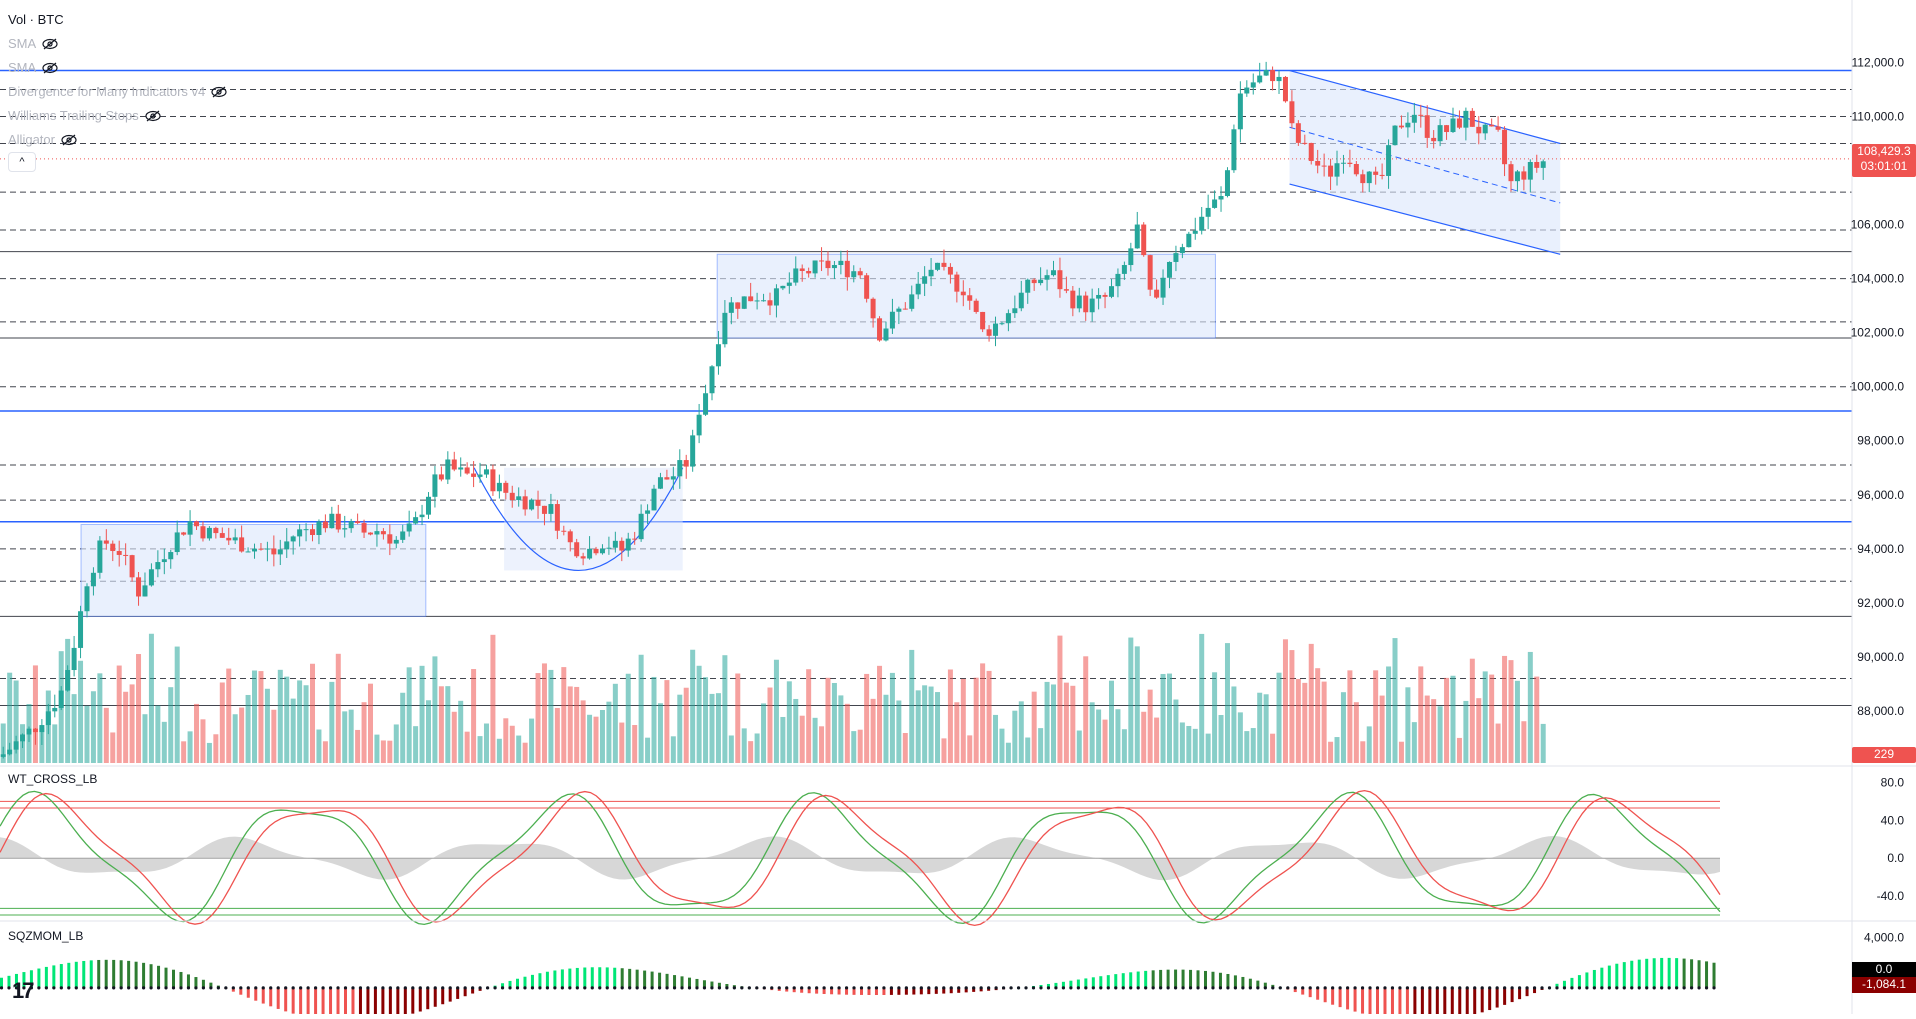 This screenshot has height=1019, width=1916. I want to click on tradingview-logo: 17, so click(23, 990).